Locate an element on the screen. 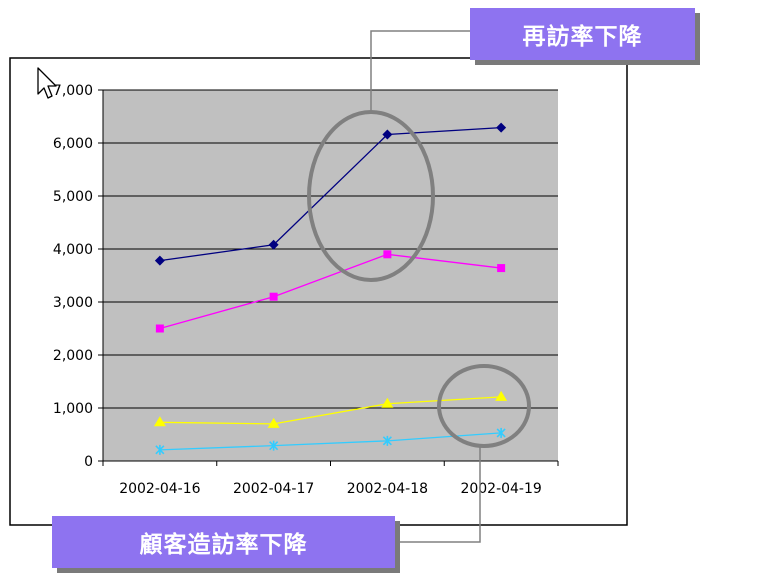 The width and height of the screenshot is (763, 574). connector-top is located at coordinates (420, 71).